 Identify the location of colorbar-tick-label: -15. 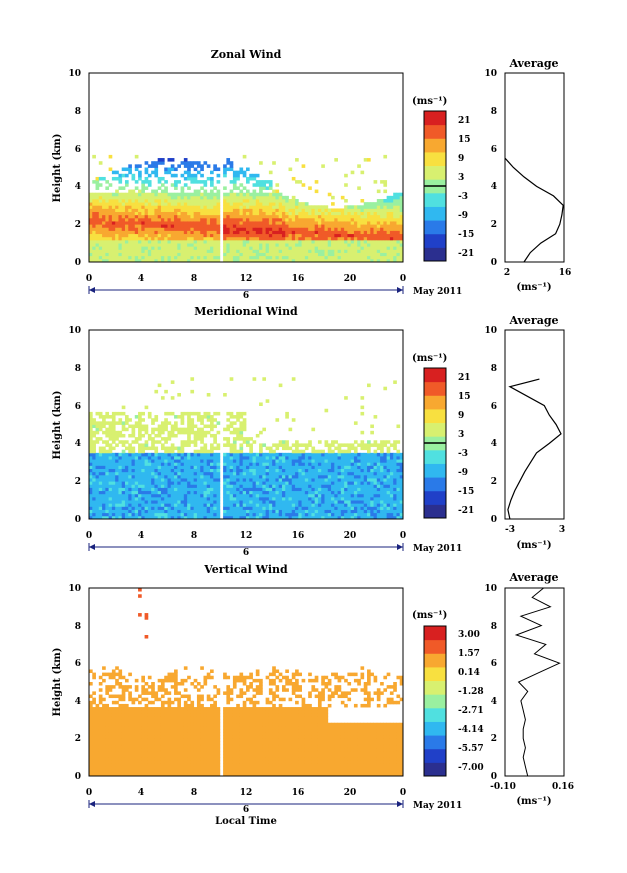
(466, 235).